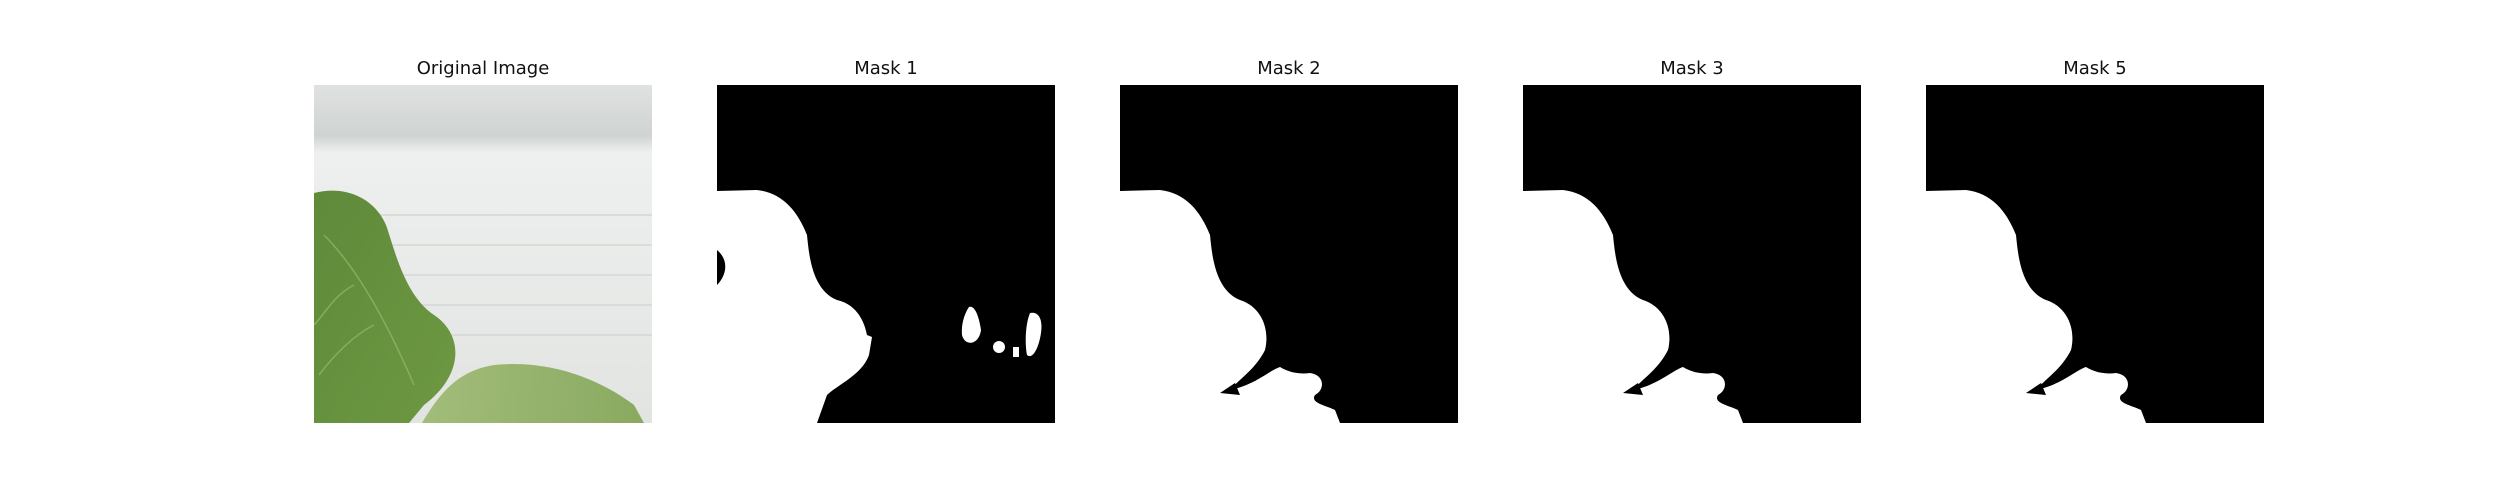 Image resolution: width=2500 pixels, height=500 pixels. I want to click on mask-3-image, so click(1692, 254).